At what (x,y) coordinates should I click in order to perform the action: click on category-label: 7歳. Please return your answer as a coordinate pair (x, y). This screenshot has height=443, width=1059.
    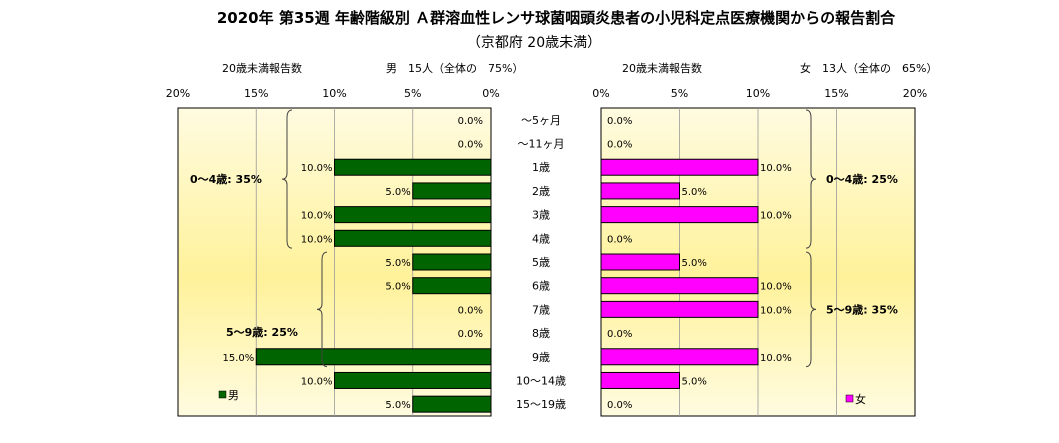
    Looking at the image, I should click on (541, 309).